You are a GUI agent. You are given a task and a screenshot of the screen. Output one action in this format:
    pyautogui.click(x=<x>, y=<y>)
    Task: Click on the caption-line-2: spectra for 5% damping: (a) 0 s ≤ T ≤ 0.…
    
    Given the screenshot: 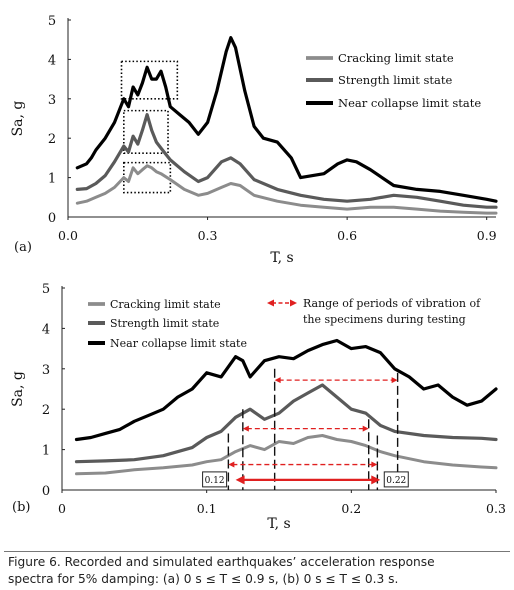 What is the action you would take?
    pyautogui.click(x=203, y=579)
    